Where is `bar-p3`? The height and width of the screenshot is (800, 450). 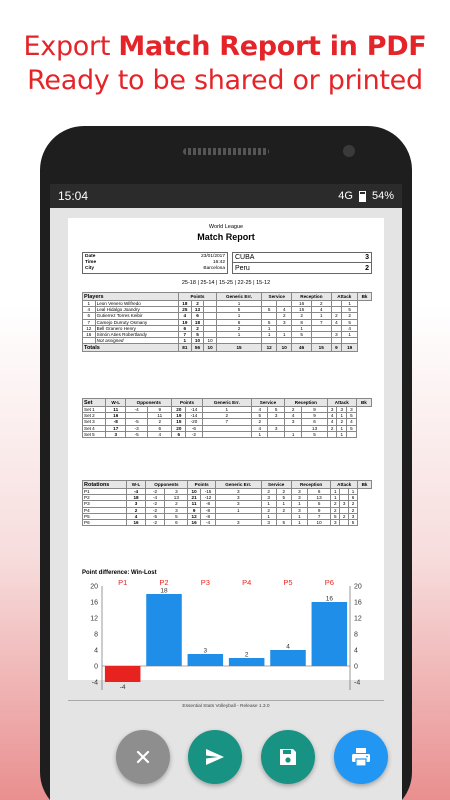
bar-p3 is located at coordinates (205, 660).